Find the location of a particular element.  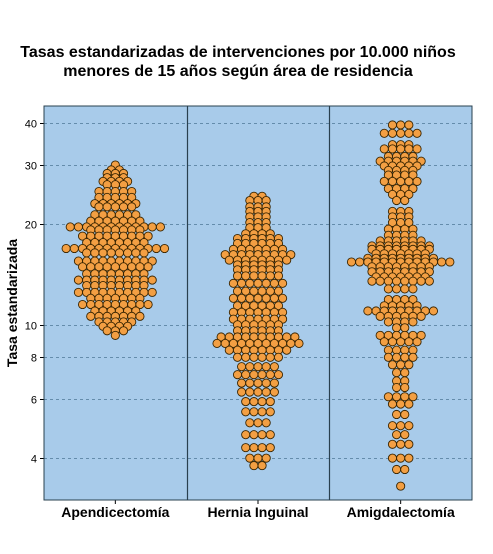

y-axis-label: Tasa estandarizada is located at coordinates (12, 303).